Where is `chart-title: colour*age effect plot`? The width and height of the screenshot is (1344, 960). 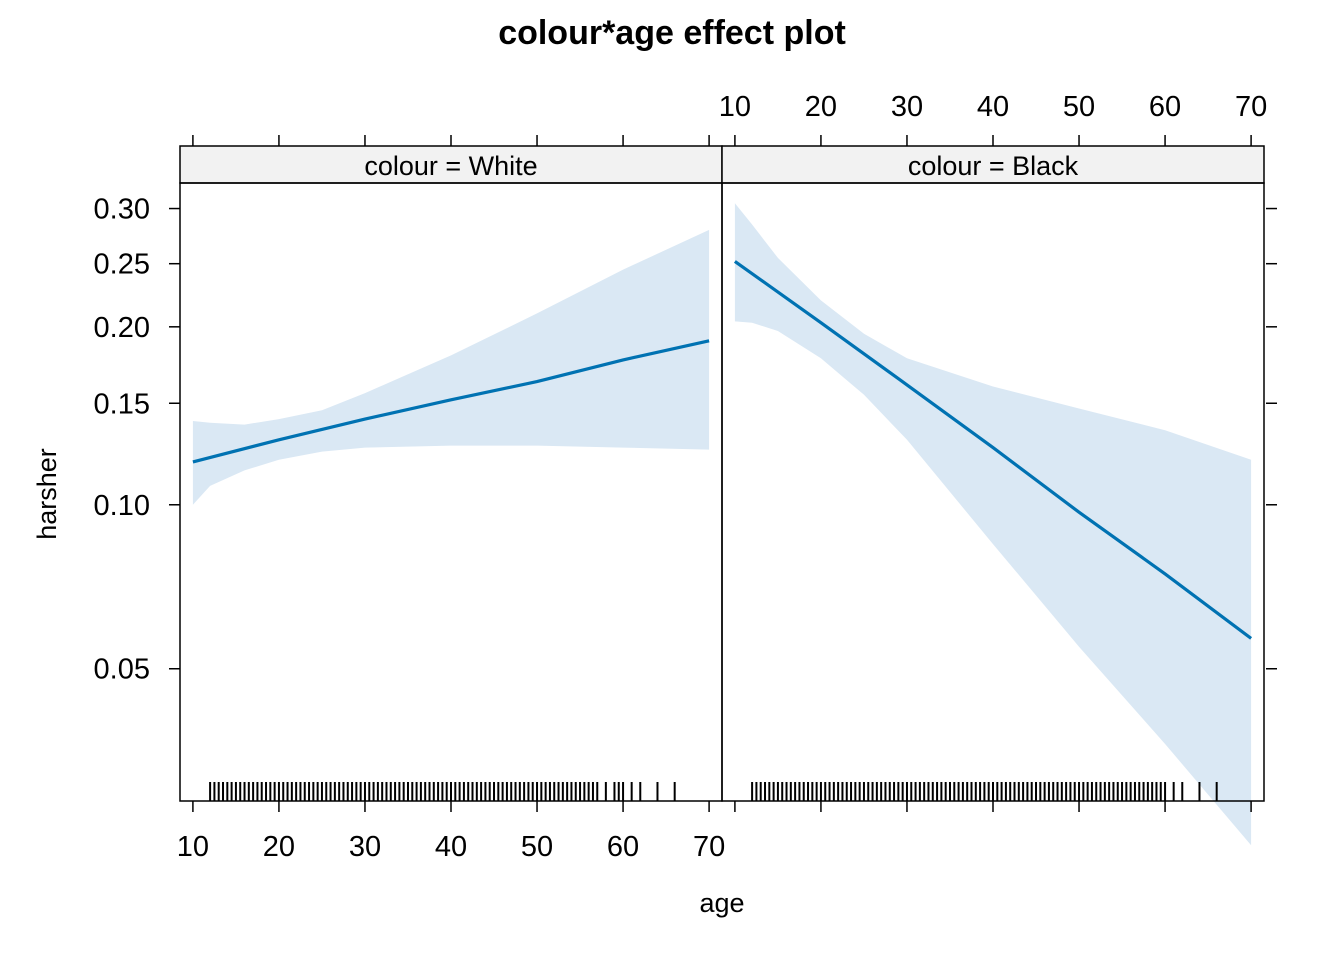 chart-title: colour*age effect plot is located at coordinates (672, 33).